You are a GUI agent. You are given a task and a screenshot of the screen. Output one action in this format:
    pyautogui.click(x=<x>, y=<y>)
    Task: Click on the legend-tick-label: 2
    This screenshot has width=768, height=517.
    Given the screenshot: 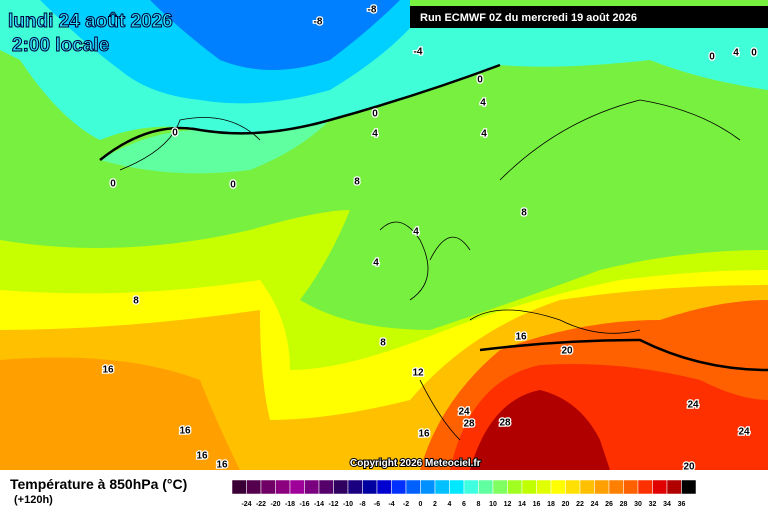 What is the action you would take?
    pyautogui.click(x=435, y=504)
    